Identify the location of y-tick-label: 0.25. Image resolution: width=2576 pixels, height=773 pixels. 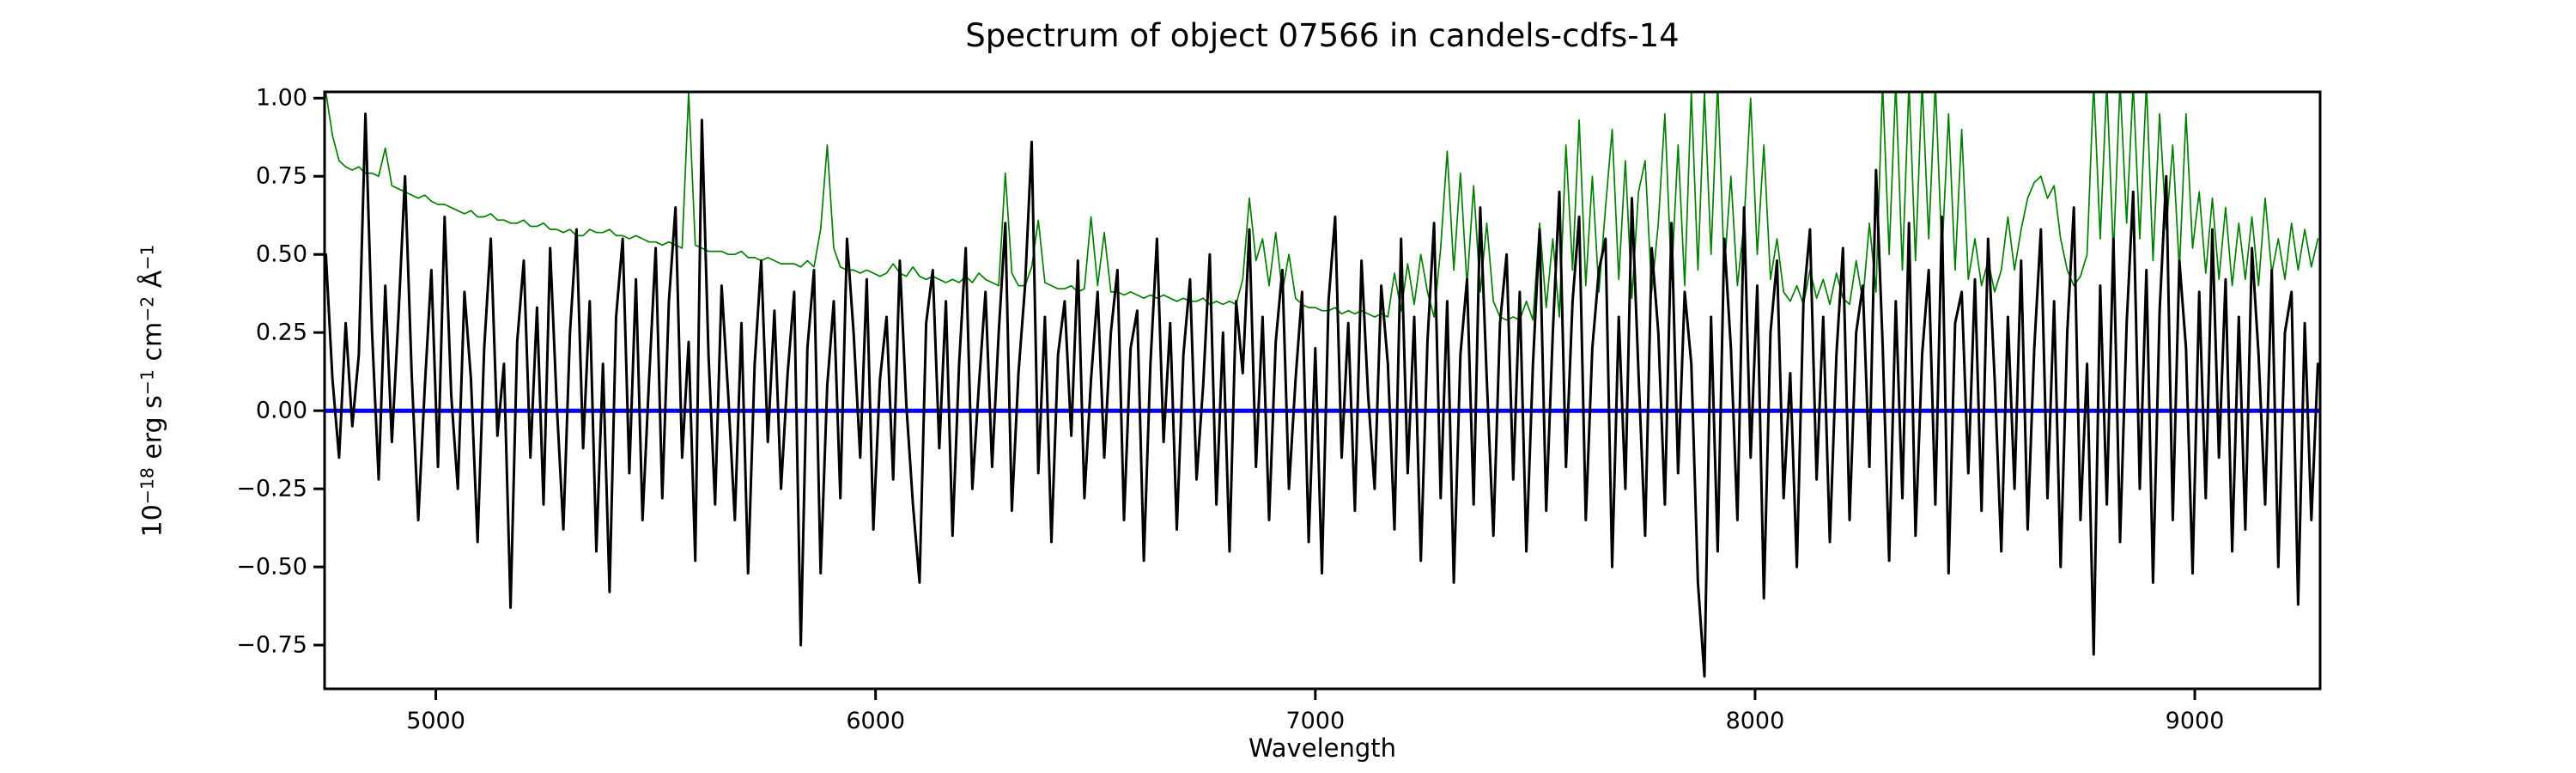
(281, 332).